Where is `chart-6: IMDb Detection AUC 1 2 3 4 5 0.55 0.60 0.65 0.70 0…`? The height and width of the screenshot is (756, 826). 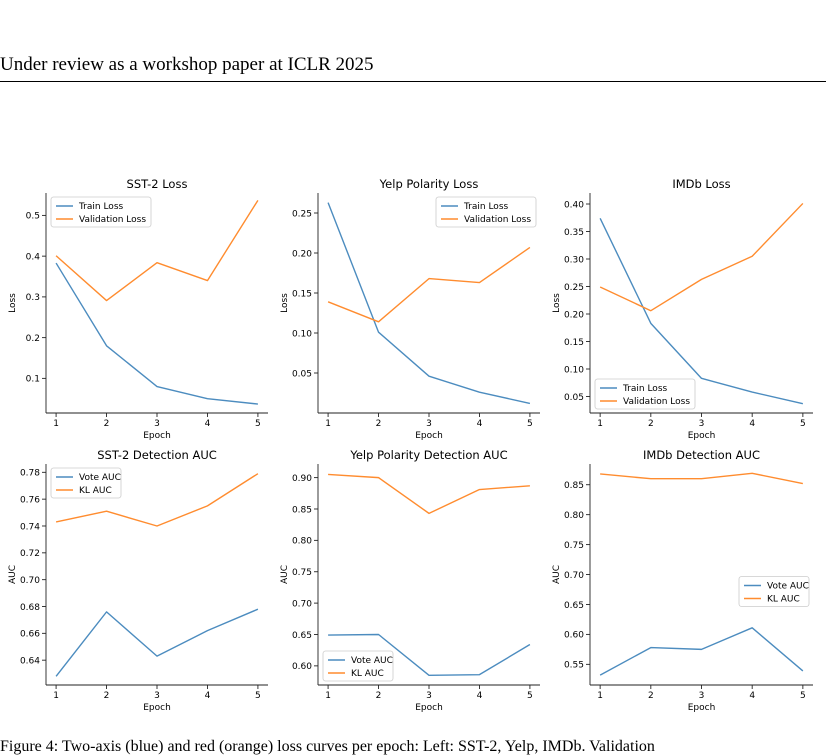 chart-6: IMDb Detection AUC 1 2 3 4 5 0.55 0.60 0.65 0.70 0… is located at coordinates (682, 580).